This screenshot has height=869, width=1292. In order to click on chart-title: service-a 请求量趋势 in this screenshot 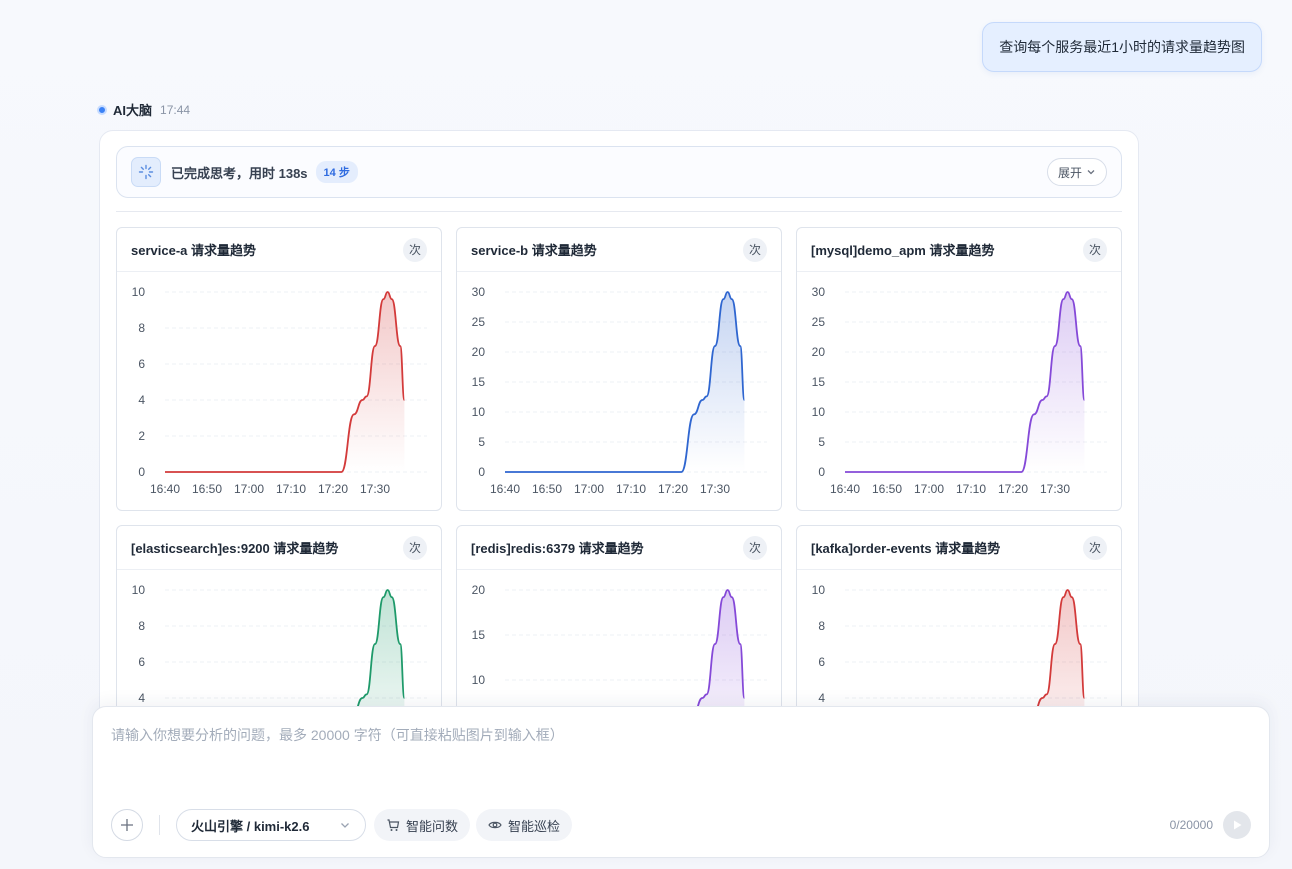, I will do `click(193, 250)`.